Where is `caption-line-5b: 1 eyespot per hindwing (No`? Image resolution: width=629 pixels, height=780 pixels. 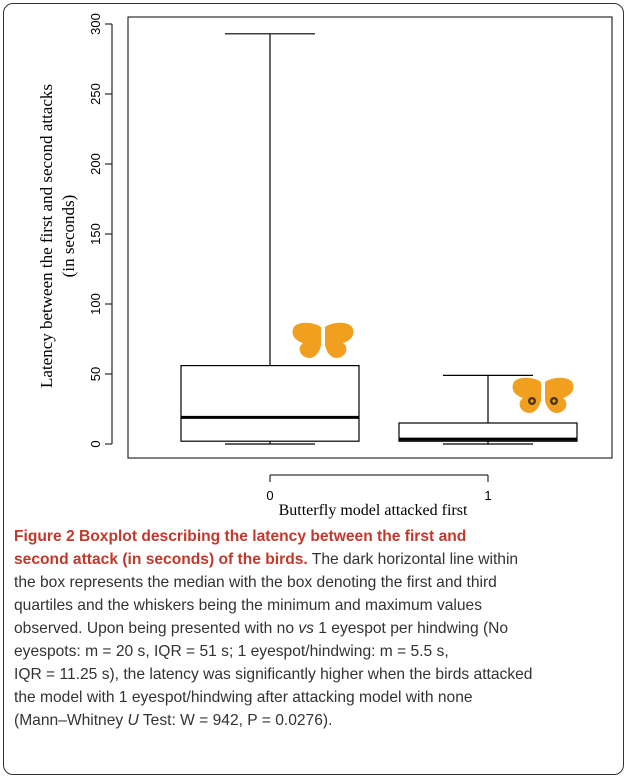 caption-line-5b: 1 eyespot per hindwing (No is located at coordinates (411, 628).